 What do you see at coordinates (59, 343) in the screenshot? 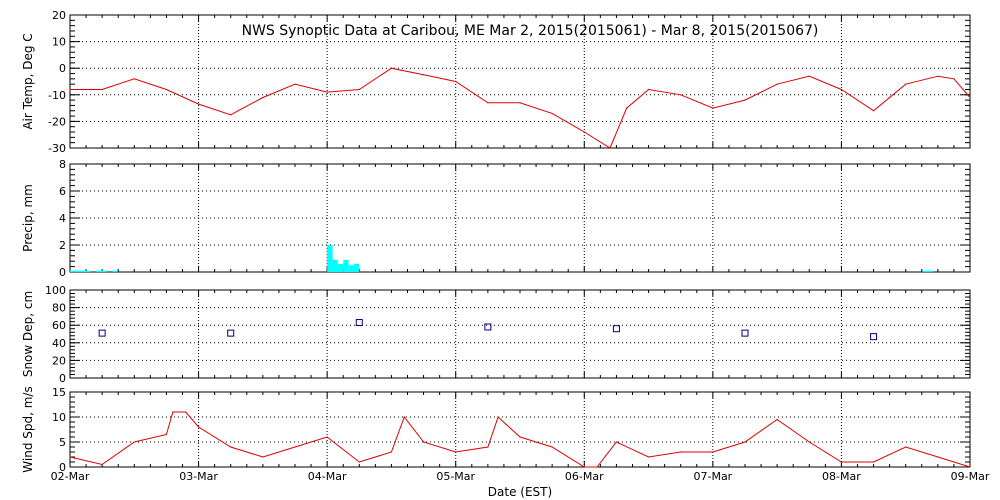
I see `y-tick-label: 40` at bounding box center [59, 343].